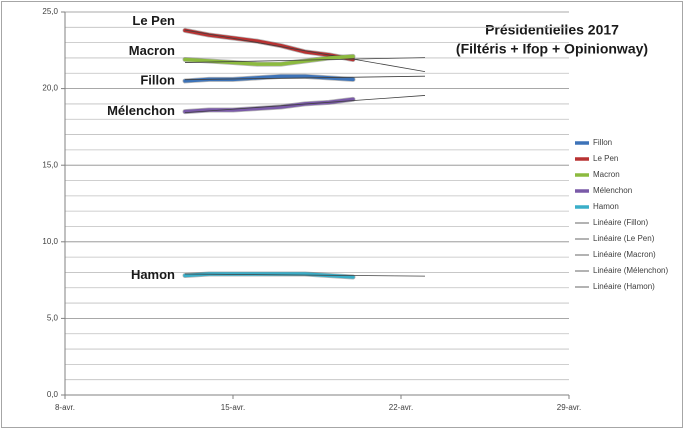  Describe the element at coordinates (624, 254) in the screenshot. I see `legend-label: Linéaire (Macron)` at that location.